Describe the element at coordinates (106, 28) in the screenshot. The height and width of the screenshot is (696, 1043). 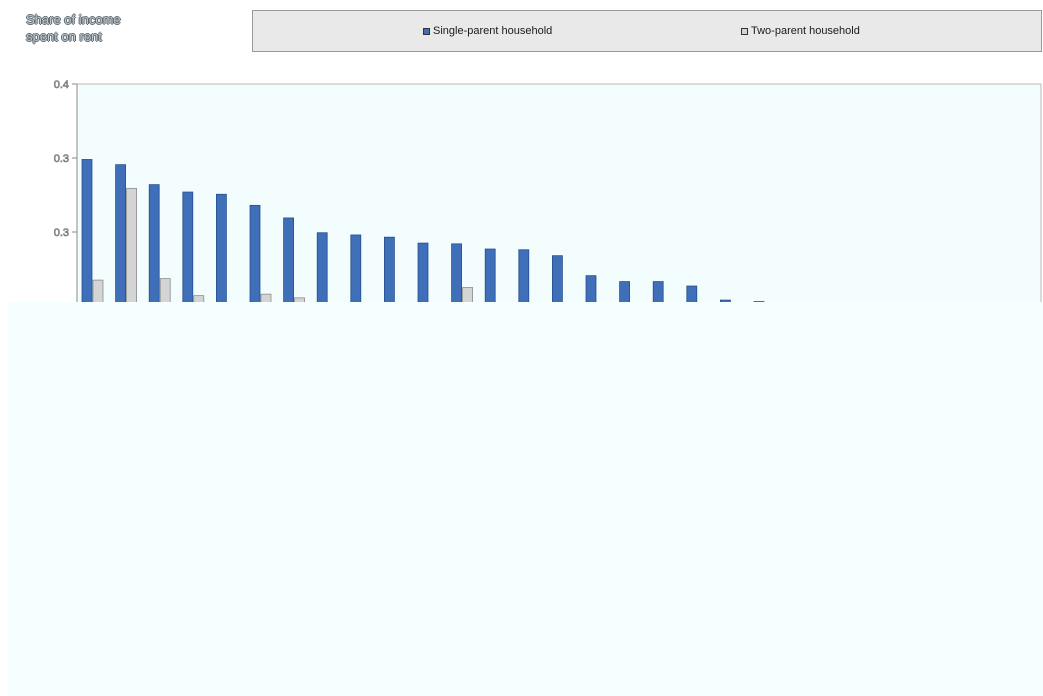
I see `y-axis-title: Share of income spent on rent` at that location.